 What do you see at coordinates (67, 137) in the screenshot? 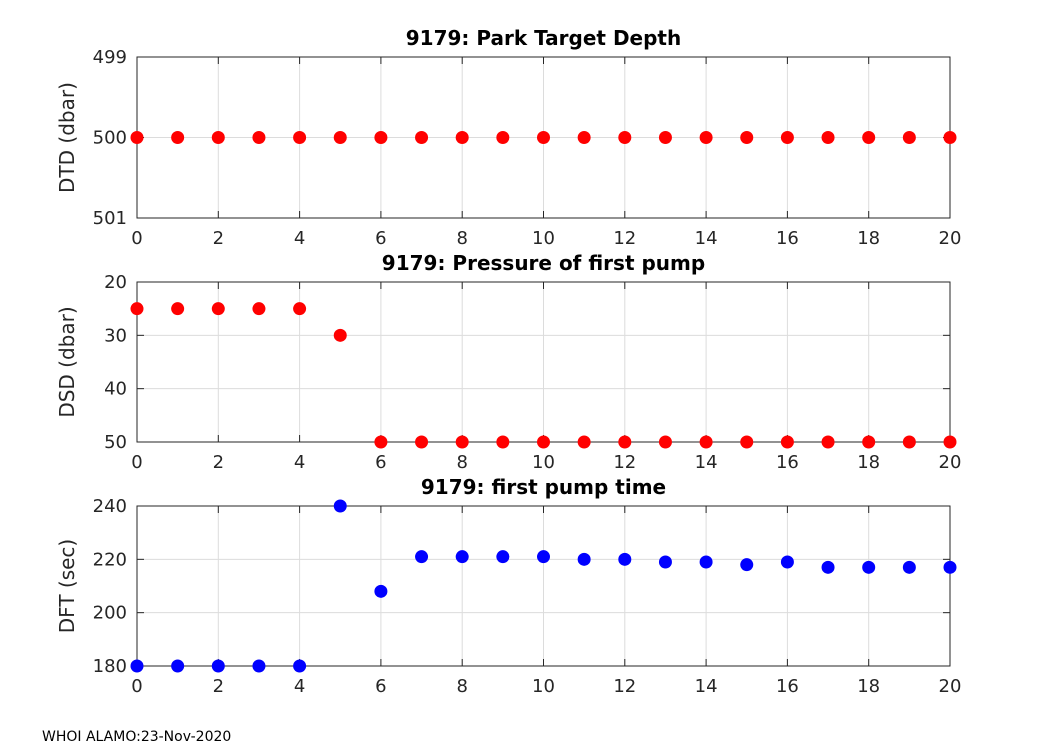
I see `y-axis-label: DTD (dbar)` at bounding box center [67, 137].